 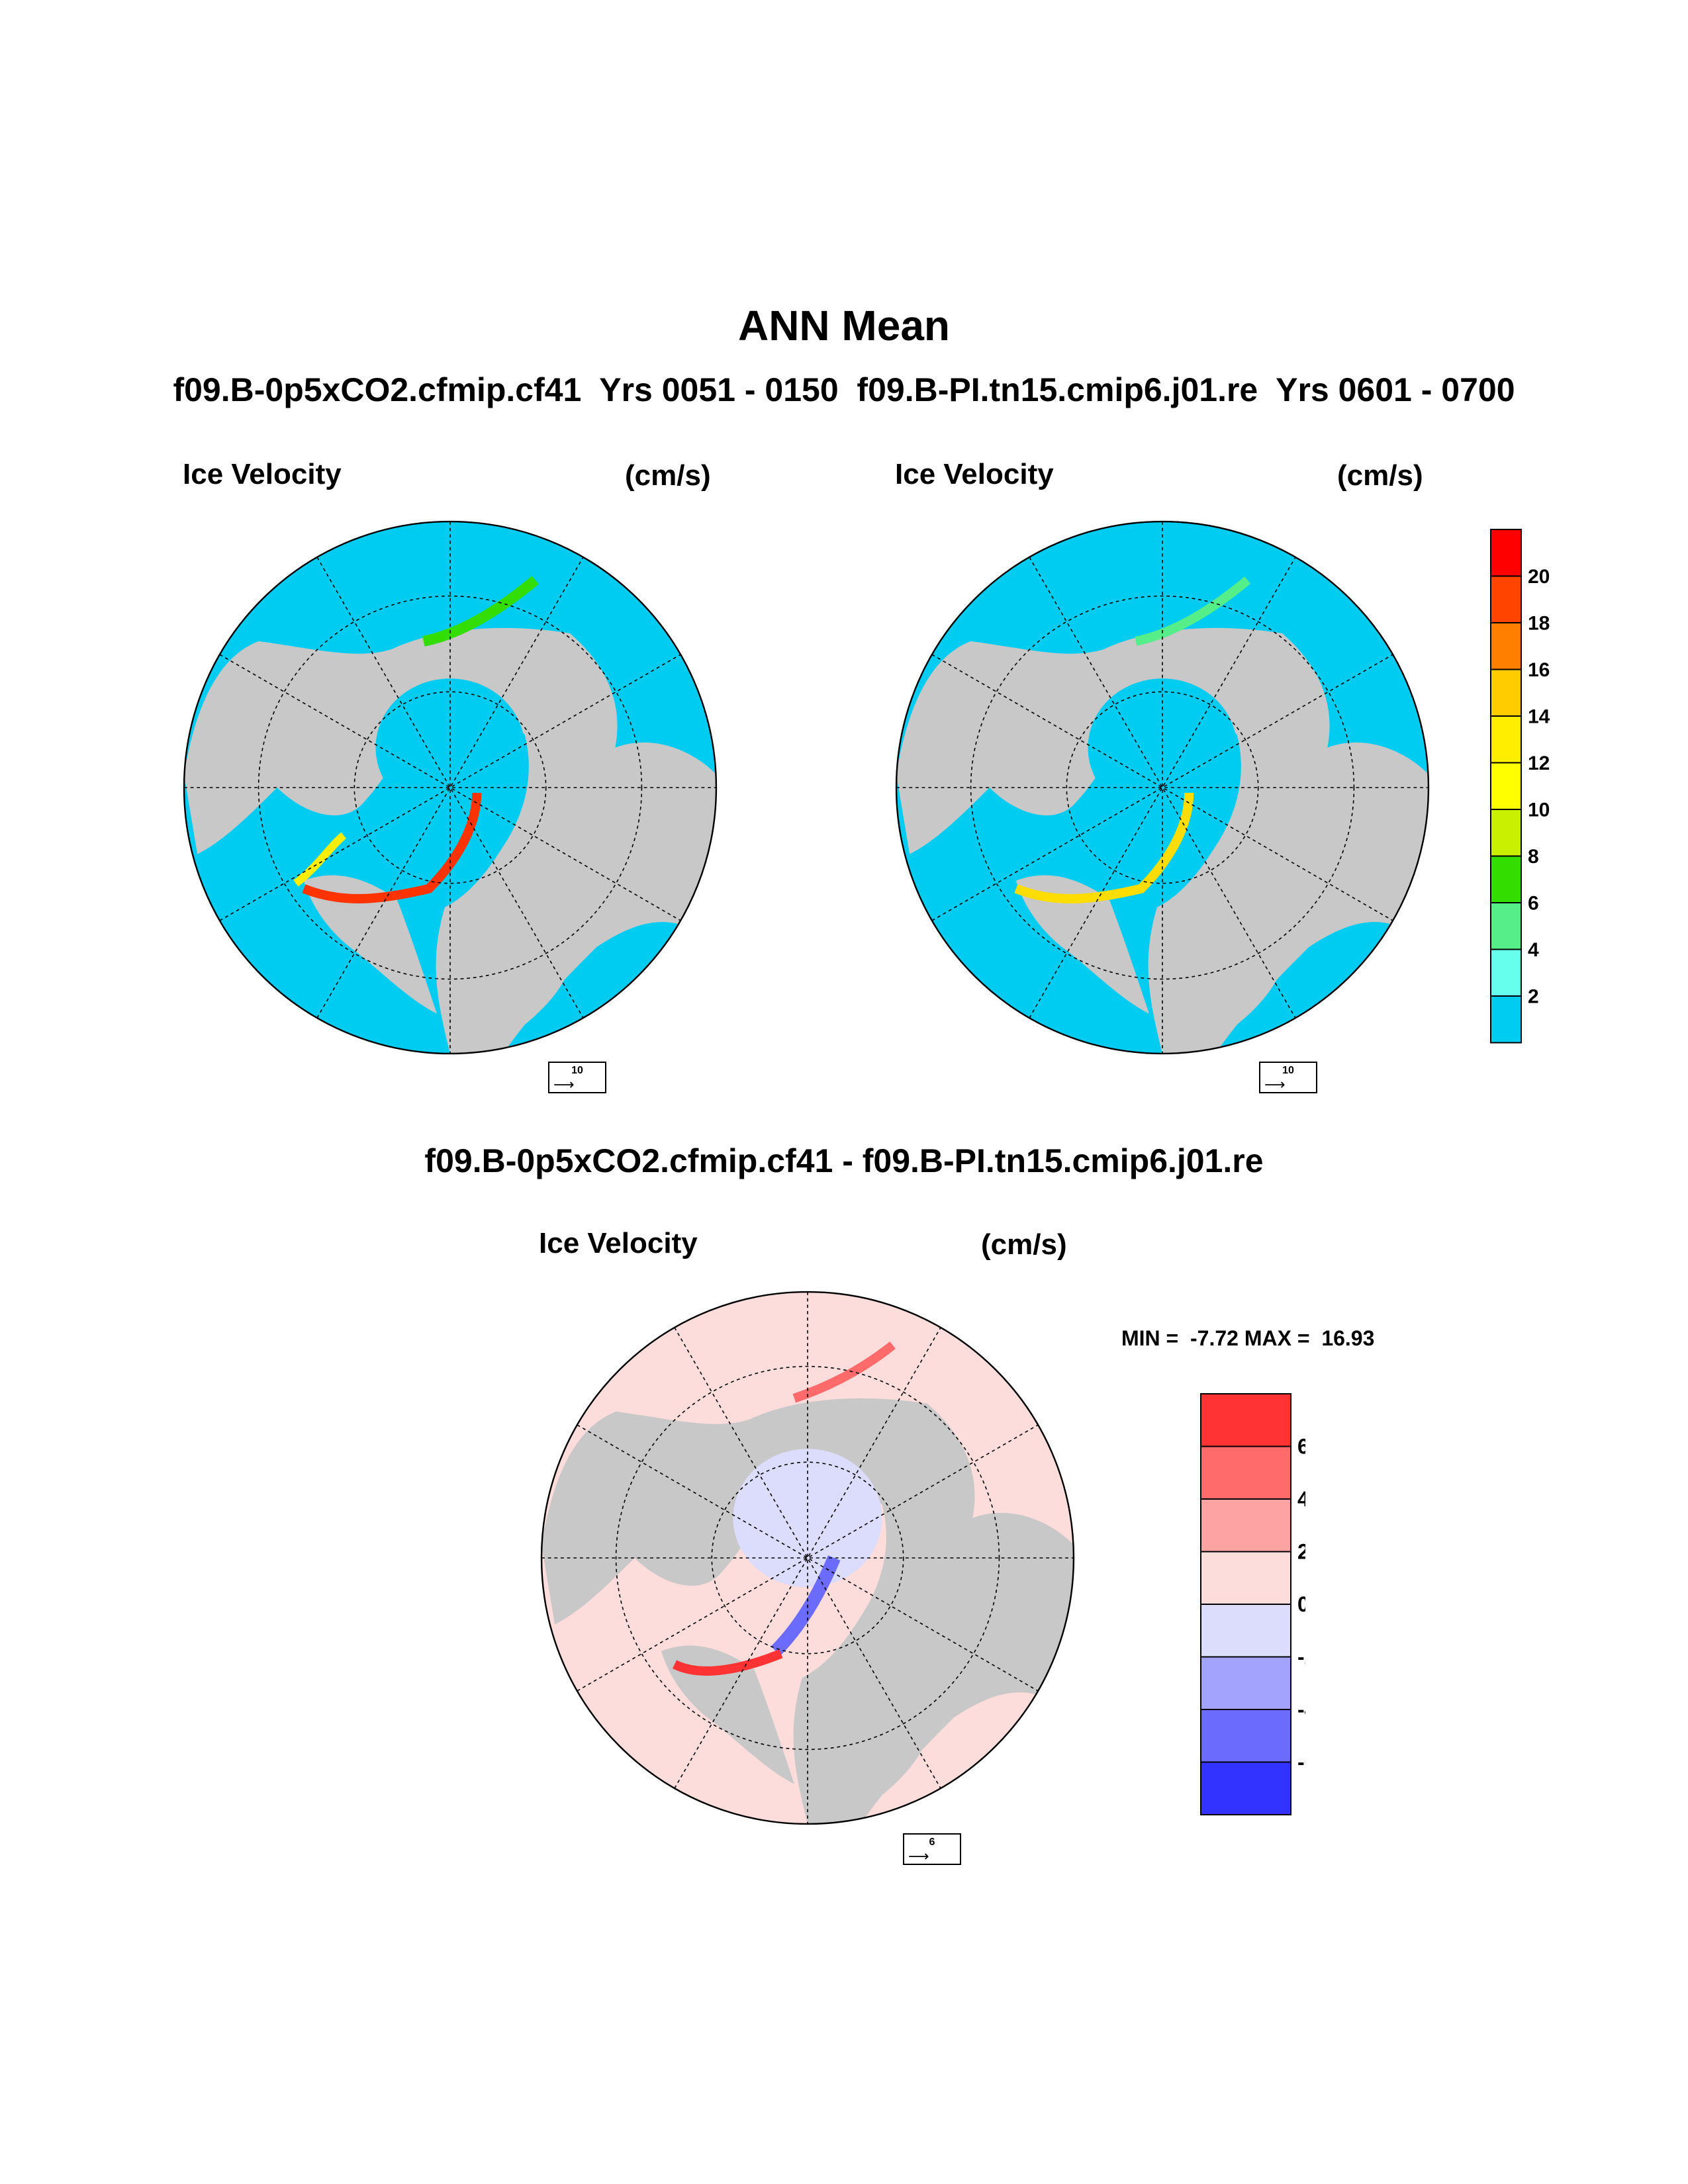 I want to click on panel1-reference-vector-label: 10, so click(x=577, y=1070).